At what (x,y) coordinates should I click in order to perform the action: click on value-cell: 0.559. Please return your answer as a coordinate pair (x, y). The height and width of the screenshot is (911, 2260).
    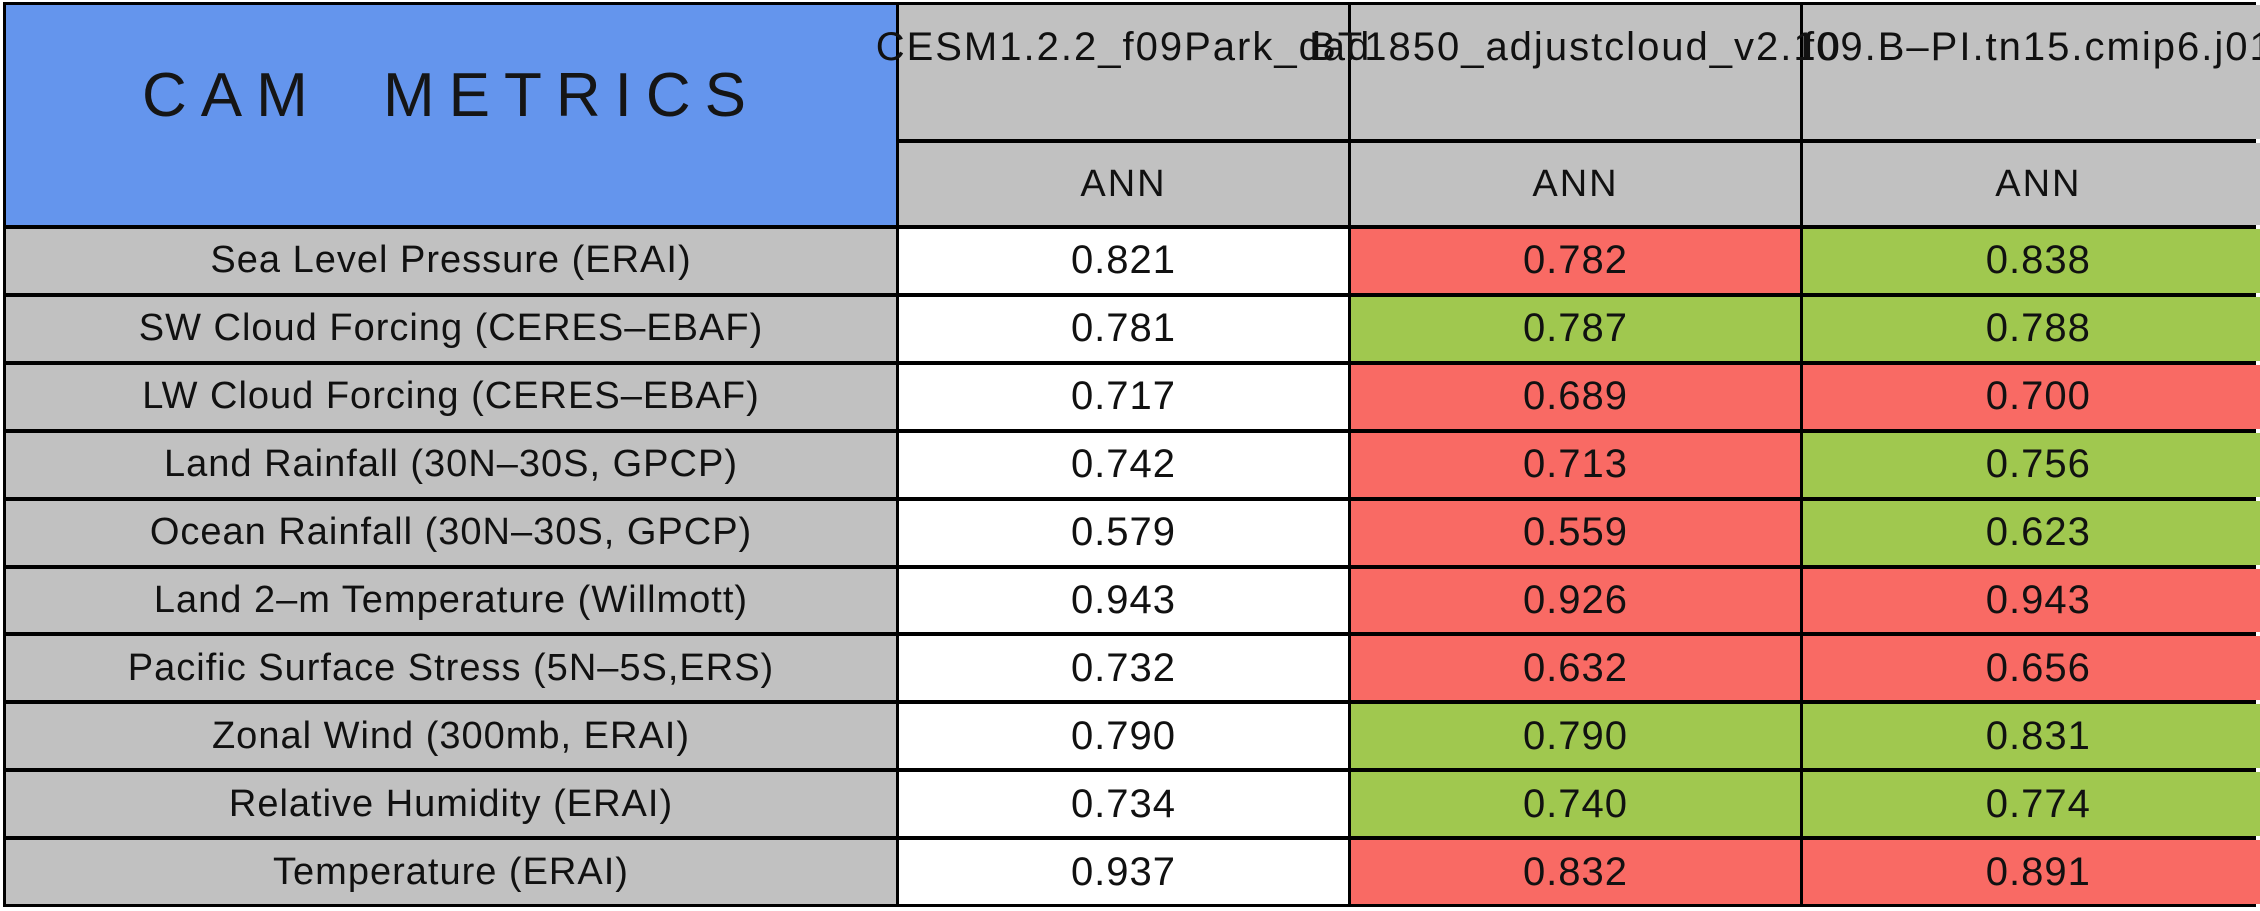
    Looking at the image, I should click on (1575, 532).